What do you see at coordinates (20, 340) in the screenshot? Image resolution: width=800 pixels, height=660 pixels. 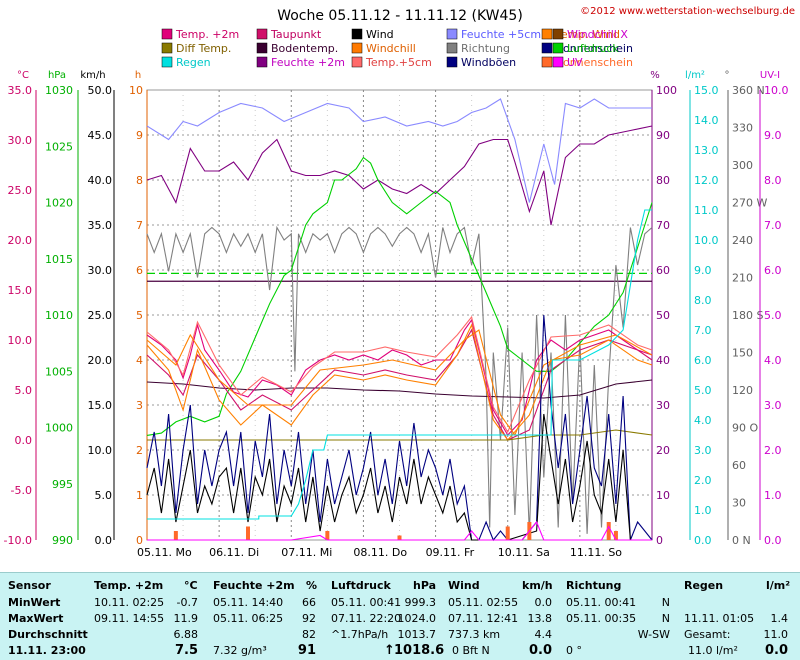 I see `axis-tick-temp: 10.0` at bounding box center [20, 340].